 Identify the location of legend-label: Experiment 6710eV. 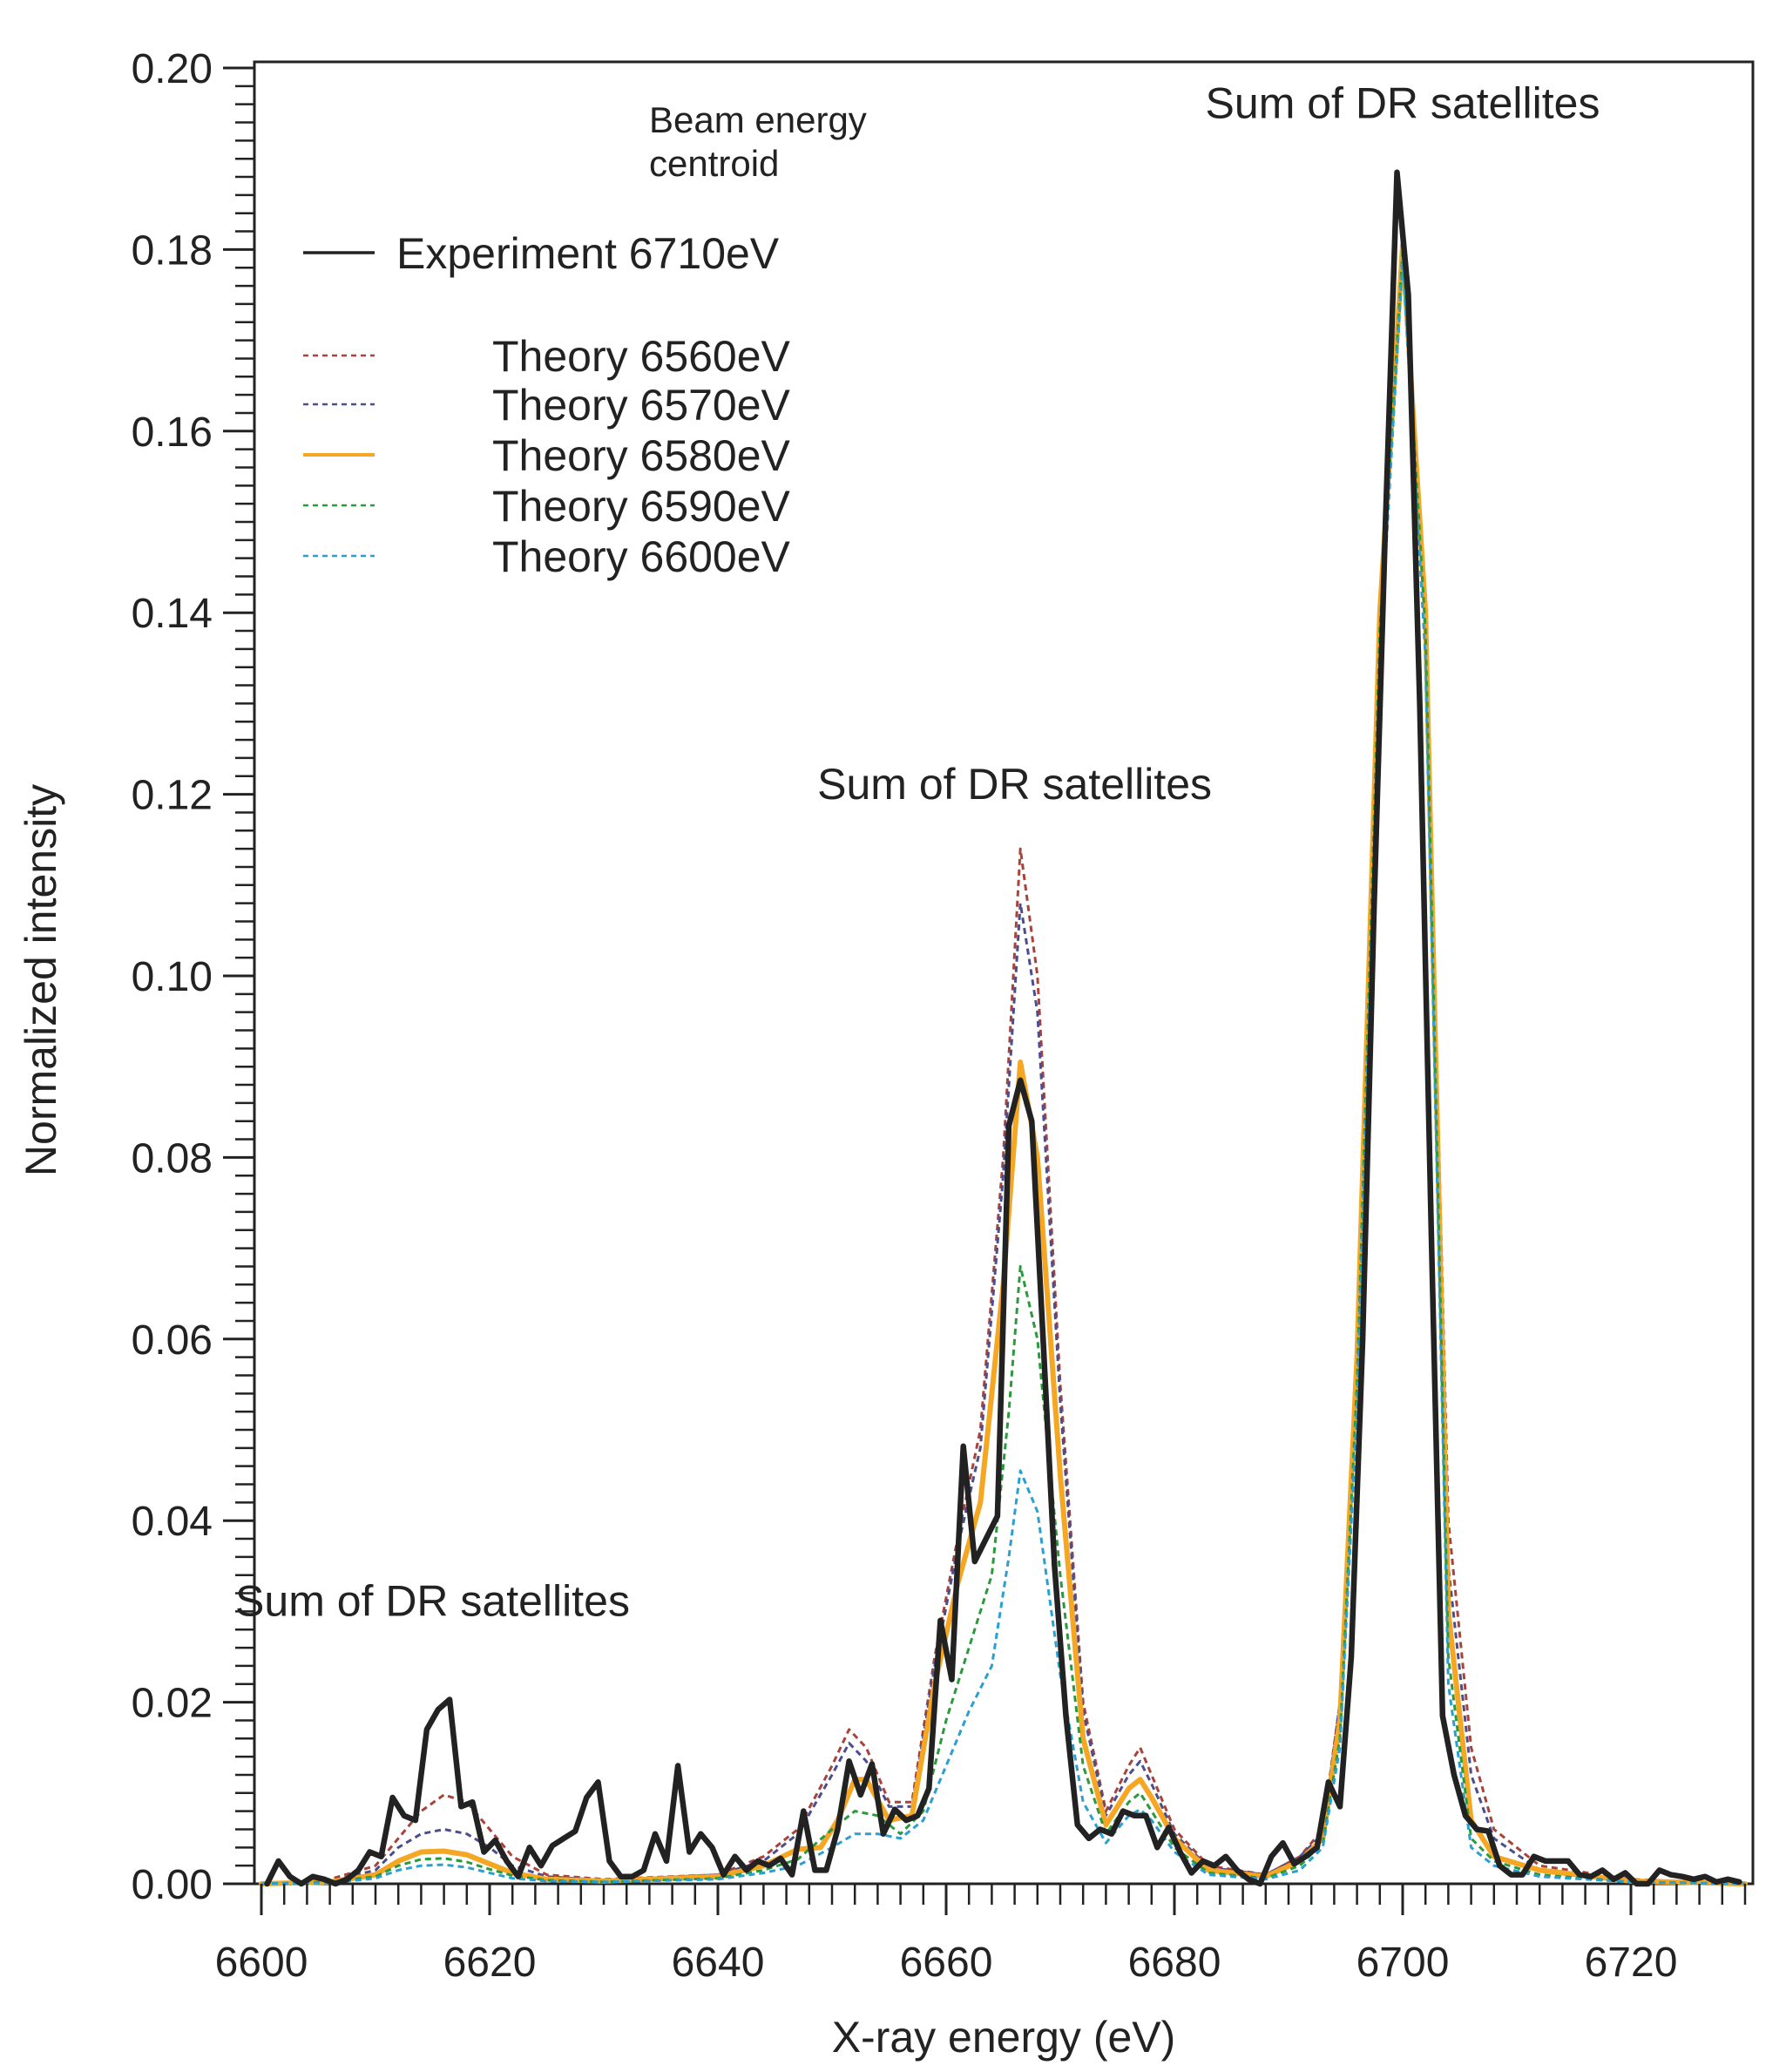
(588, 253).